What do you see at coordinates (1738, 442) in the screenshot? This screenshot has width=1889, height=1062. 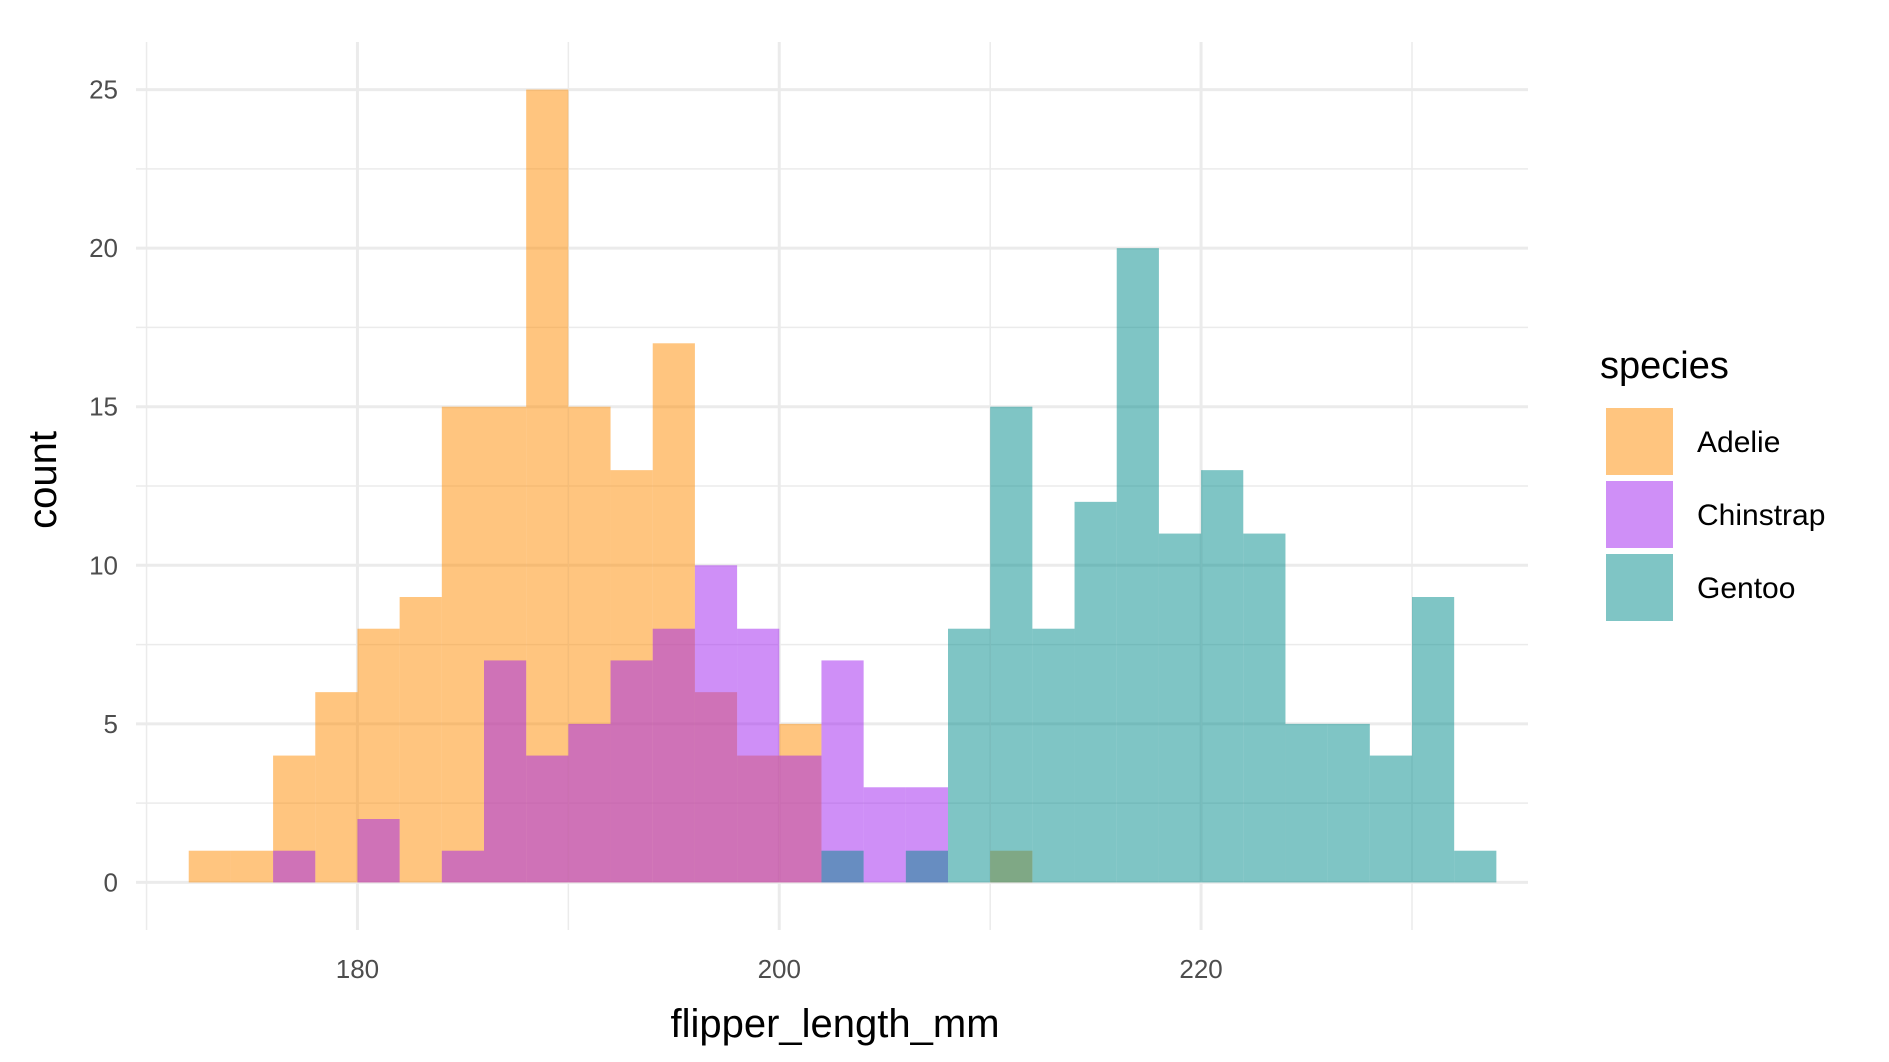 I see `legend-label-adelie: Adelie` at bounding box center [1738, 442].